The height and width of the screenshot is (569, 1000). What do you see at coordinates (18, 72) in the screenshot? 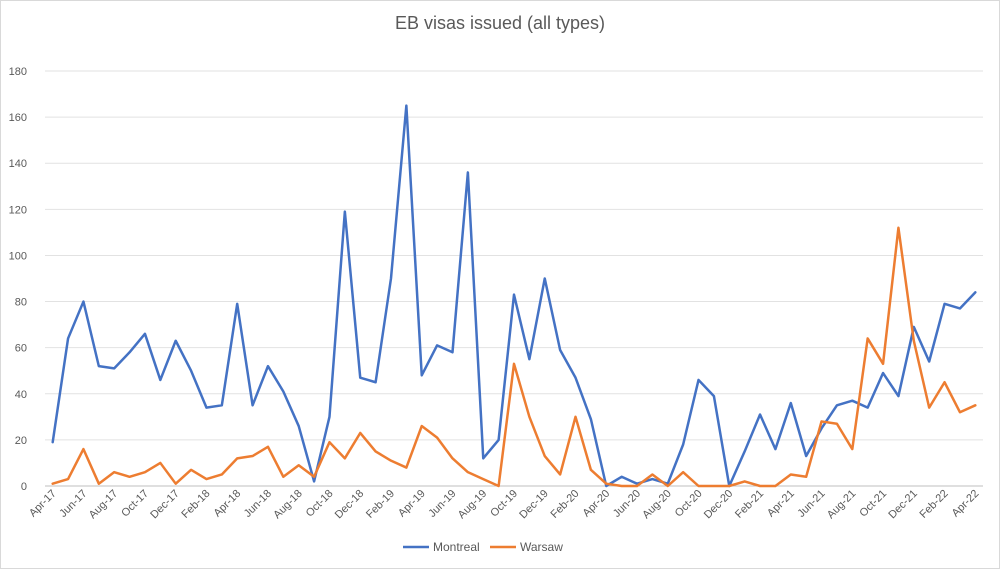
I see `y-tick-label: 180` at bounding box center [18, 72].